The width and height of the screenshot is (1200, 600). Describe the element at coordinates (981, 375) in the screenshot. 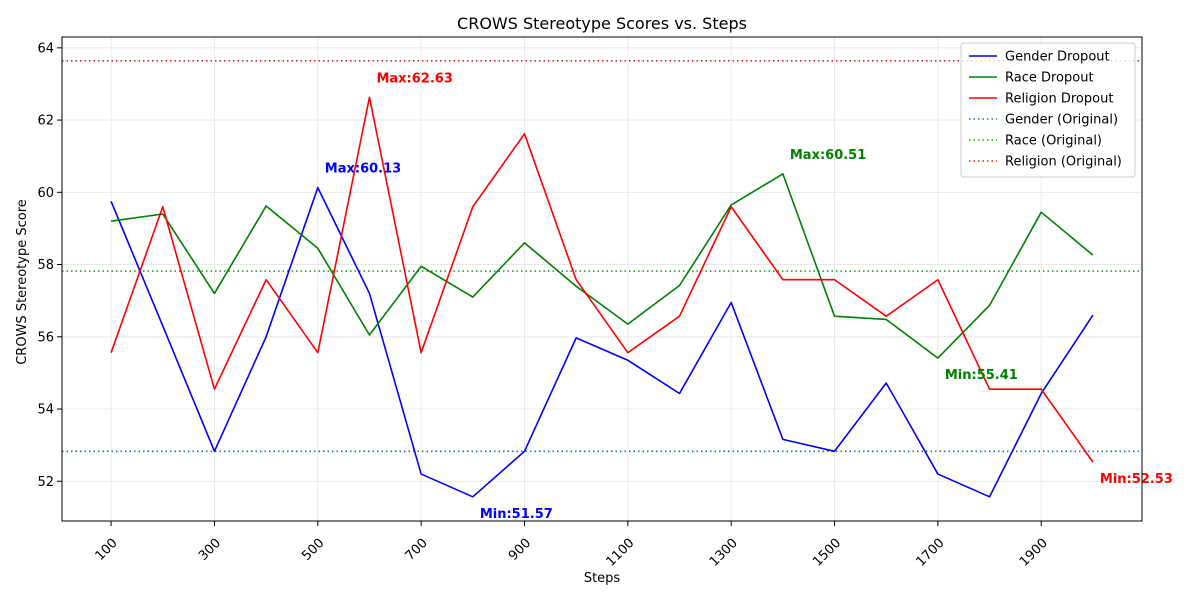

I see `data-annotation: Min:55.41` at that location.